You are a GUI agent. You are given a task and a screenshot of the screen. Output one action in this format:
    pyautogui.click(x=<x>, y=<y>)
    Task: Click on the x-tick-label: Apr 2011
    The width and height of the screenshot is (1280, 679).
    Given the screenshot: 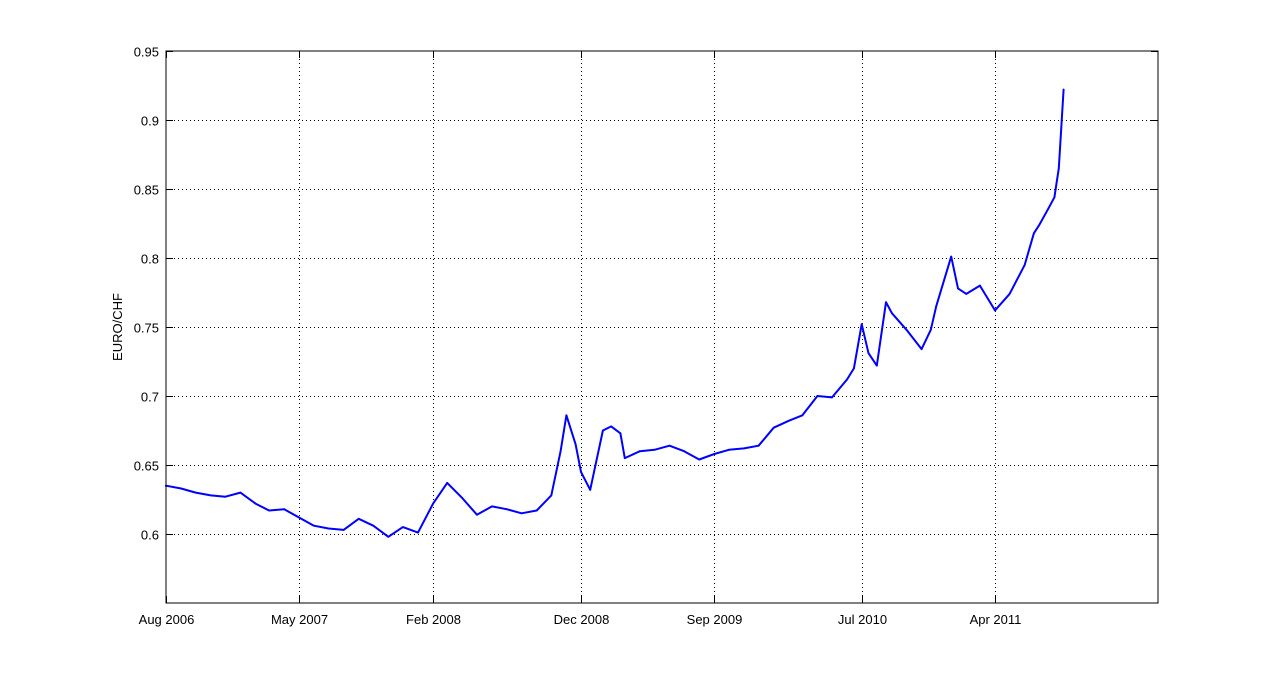 What is the action you would take?
    pyautogui.click(x=996, y=619)
    